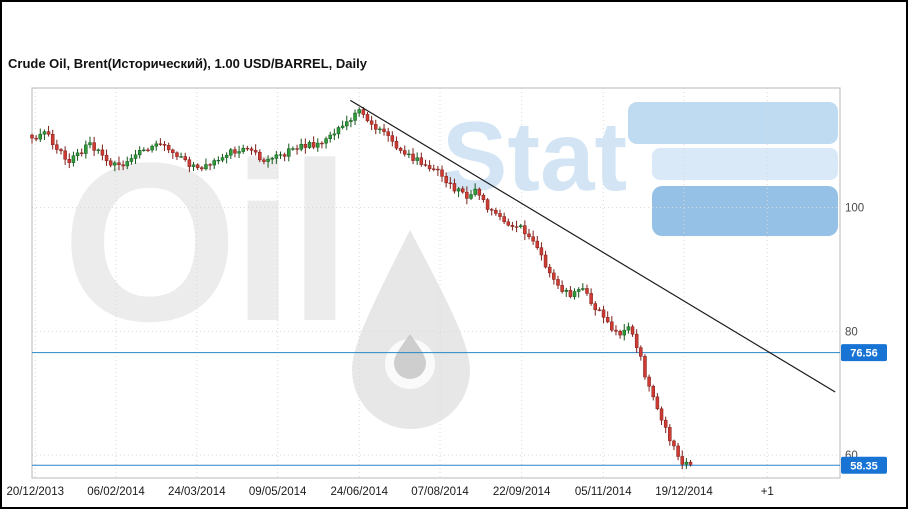 The image size is (908, 509). Describe the element at coordinates (411, 329) in the screenshot. I see `watermark-drop-icon` at that location.